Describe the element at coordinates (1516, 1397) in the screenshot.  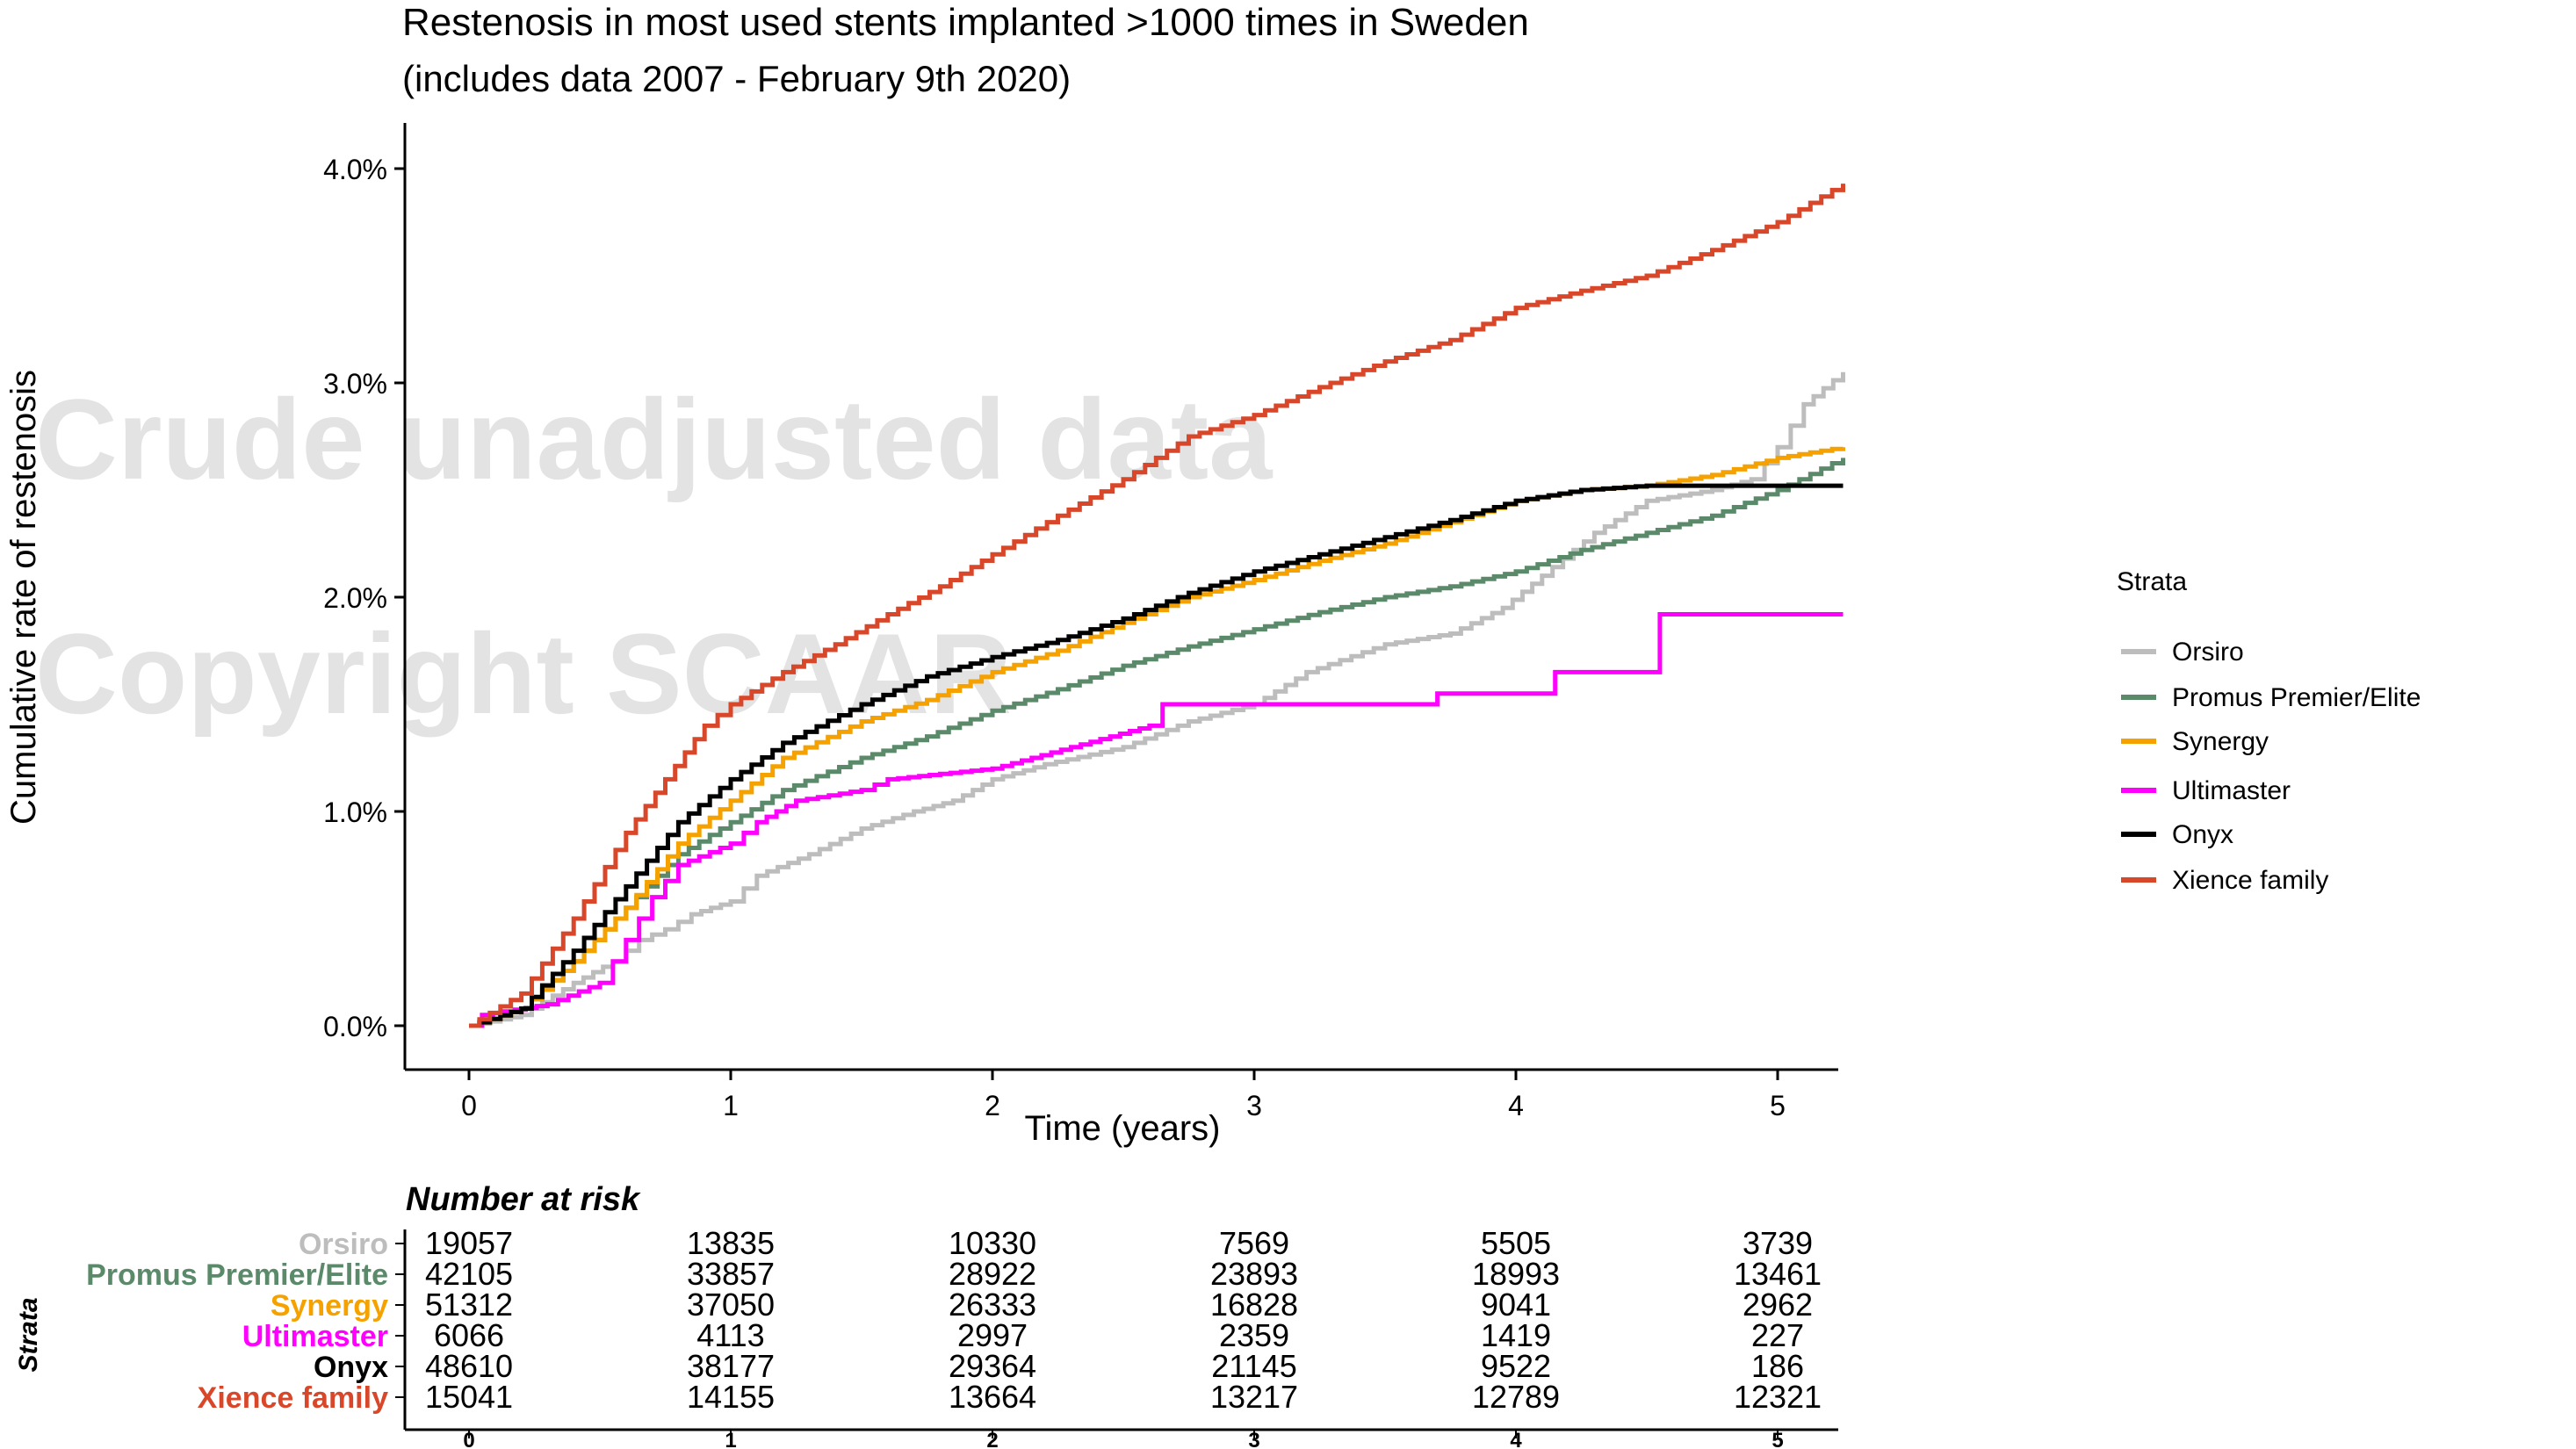
I see `risk-cell: 12789` at that location.